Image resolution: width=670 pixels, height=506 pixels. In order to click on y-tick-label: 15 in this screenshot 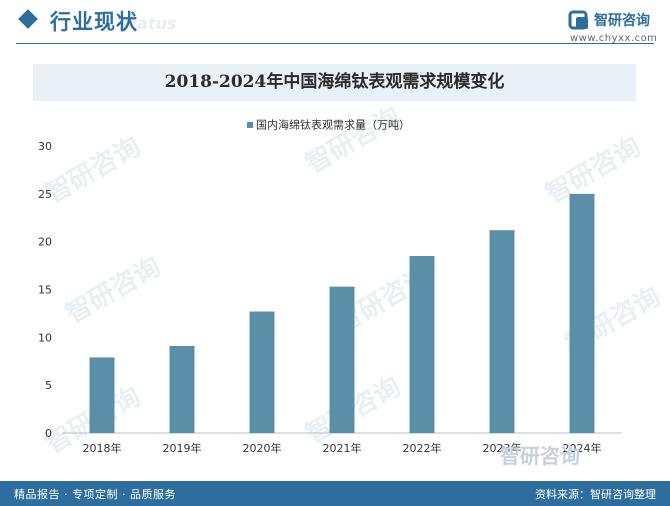, I will do `click(45, 290)`.